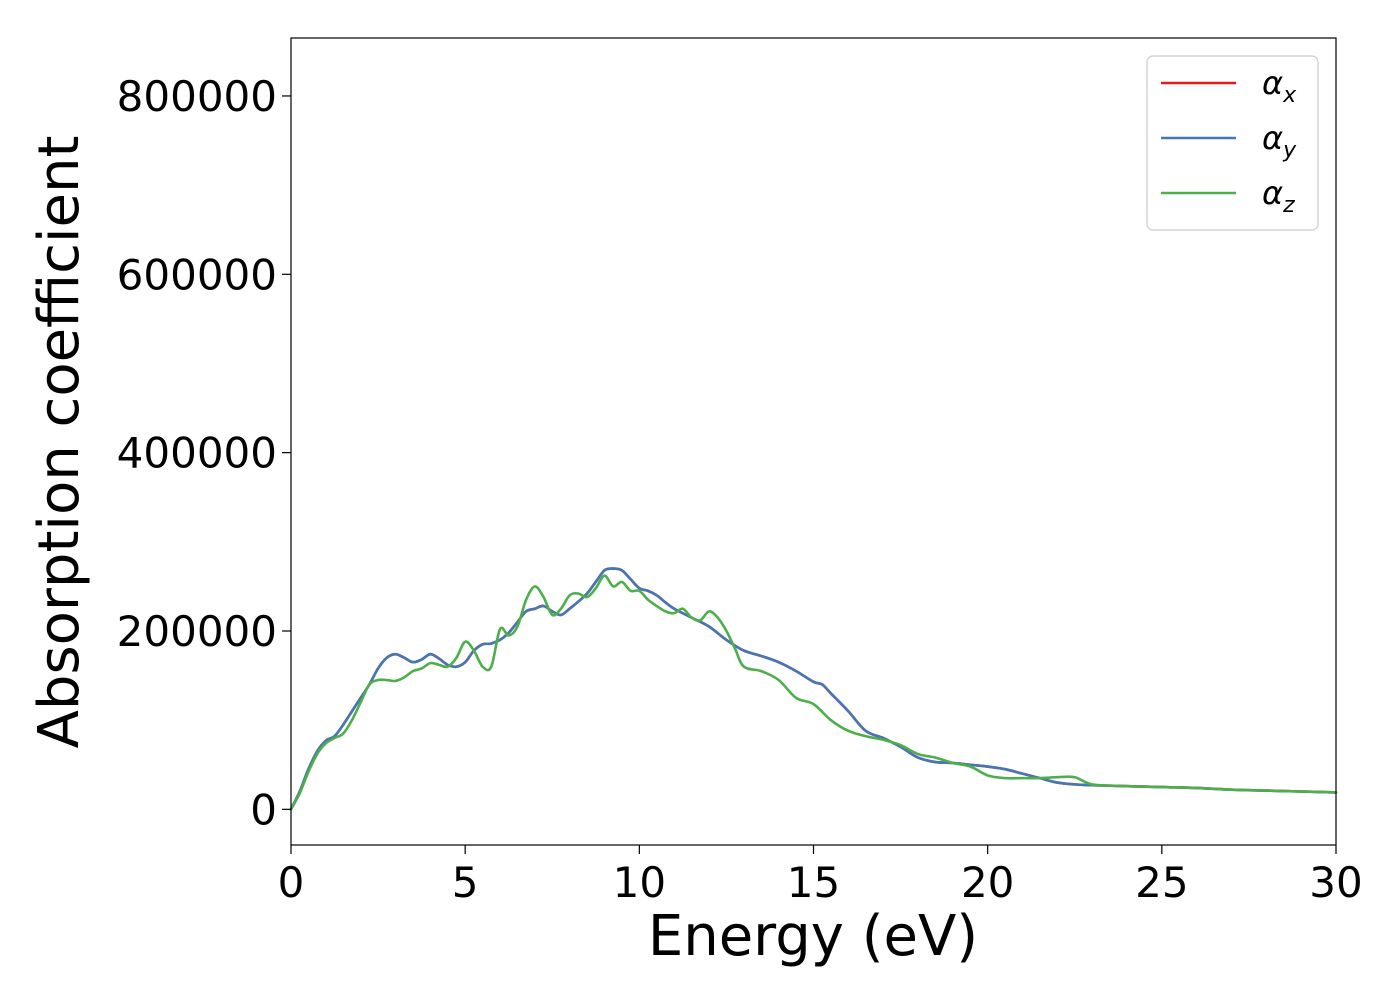  I want to click on y-axis-ticks: 0 200000 400000 600000 800000, so click(204, 453).